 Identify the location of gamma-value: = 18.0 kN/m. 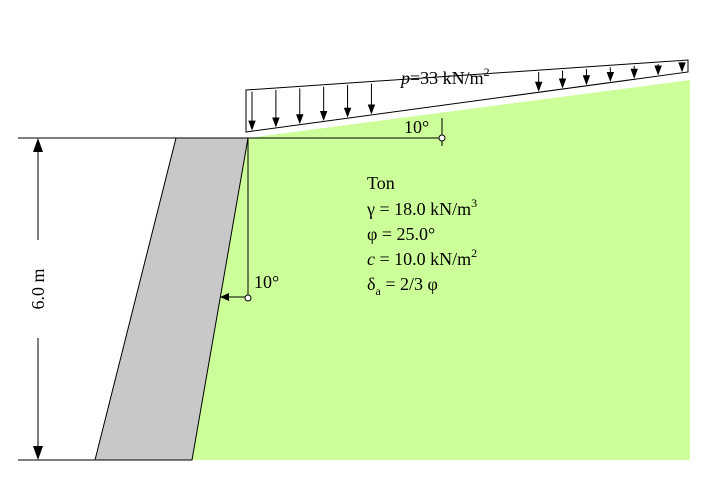
(423, 209).